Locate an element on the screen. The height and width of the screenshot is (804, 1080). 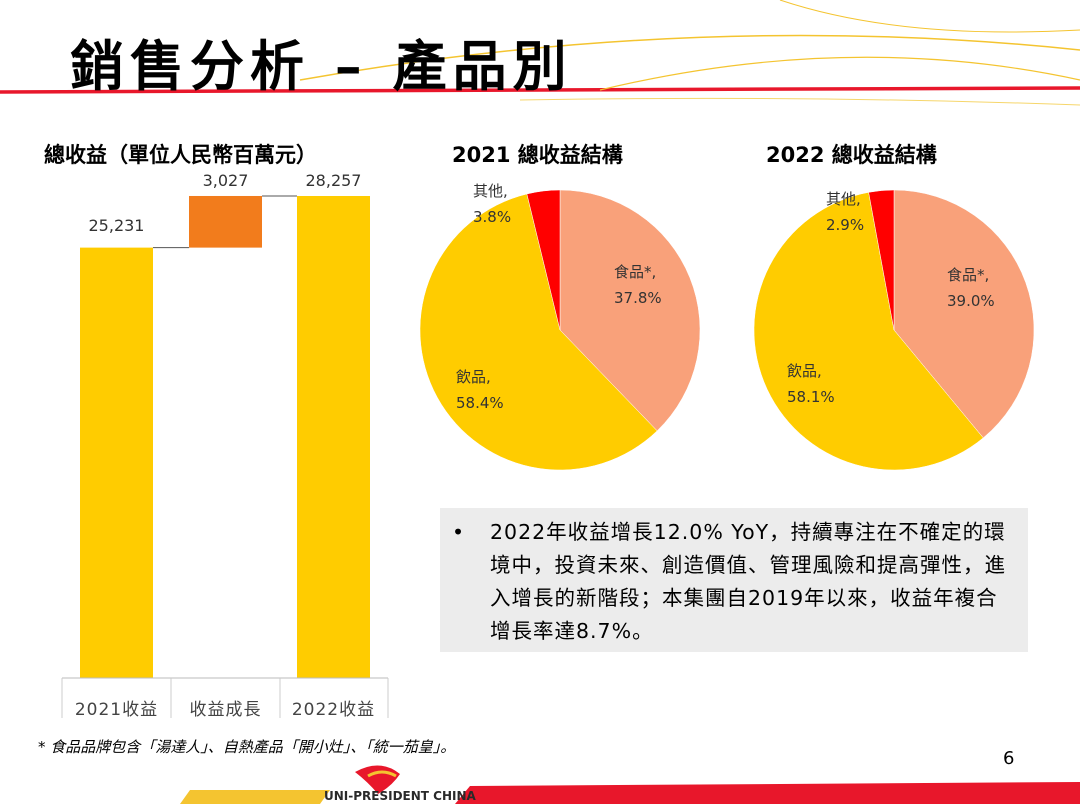
pie-2021-food-value: 37.8% is located at coordinates (638, 298).